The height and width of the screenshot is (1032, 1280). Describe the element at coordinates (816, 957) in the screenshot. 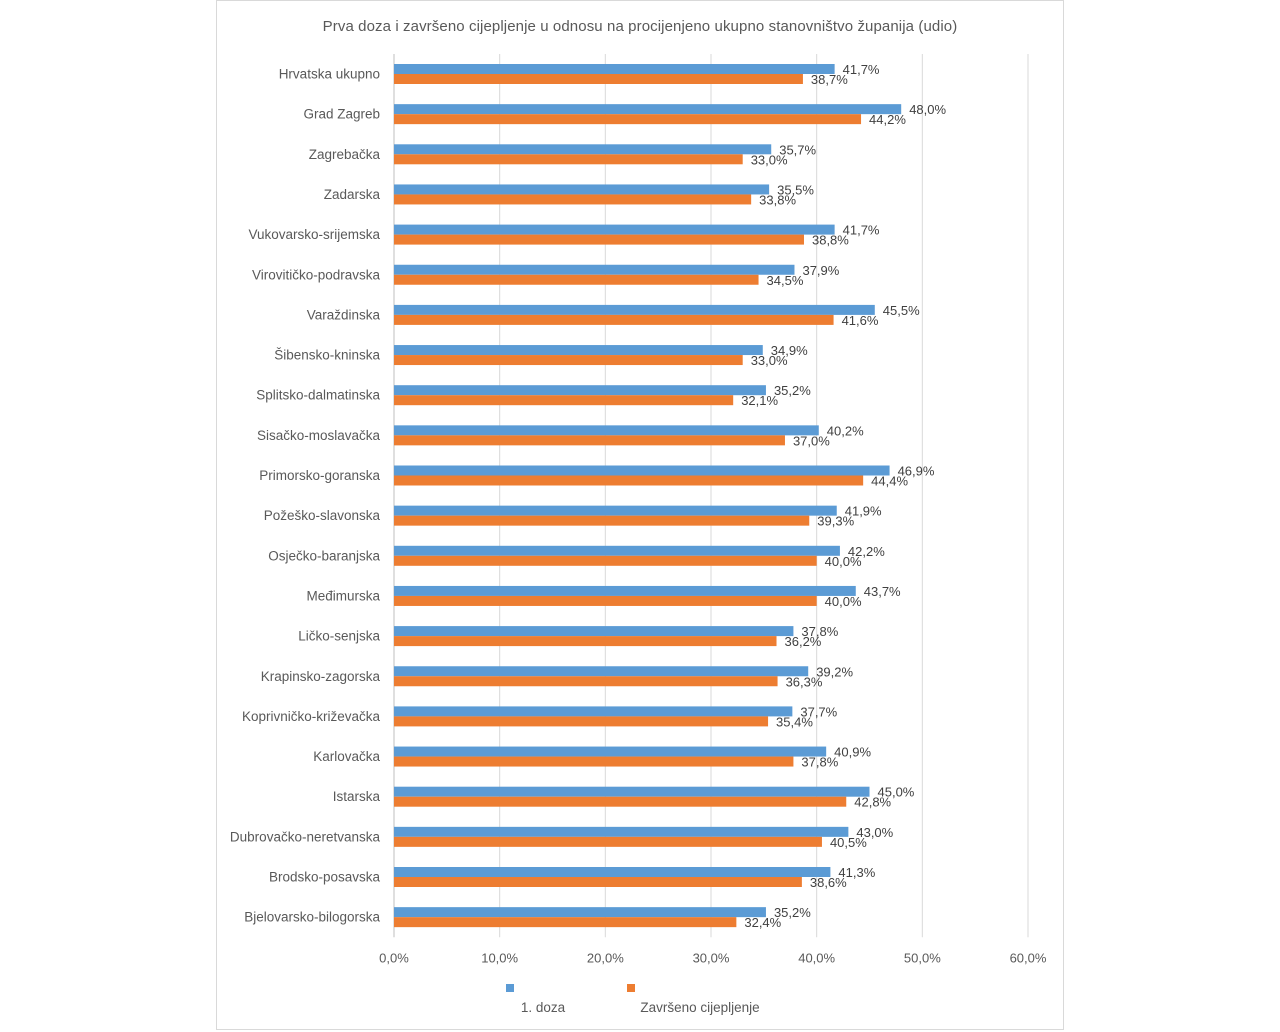

I see `x-tick-label: 40,0%` at that location.